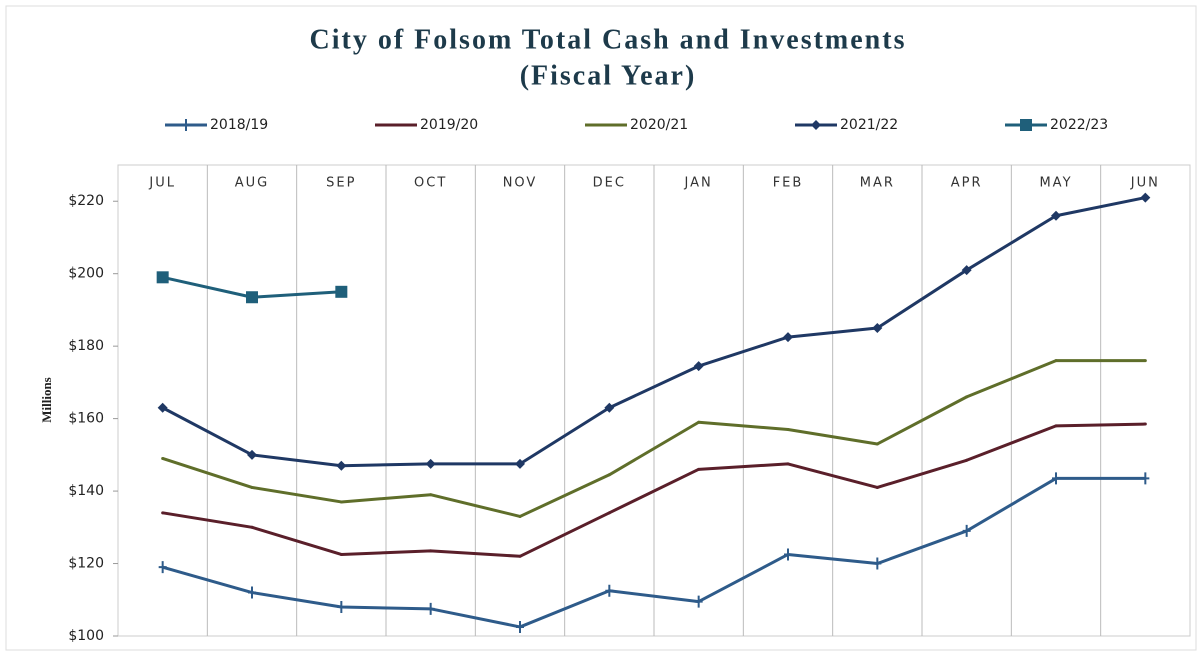 The width and height of the screenshot is (1203, 655). What do you see at coordinates (788, 183) in the screenshot?
I see `x-tick-label: FEB` at bounding box center [788, 183].